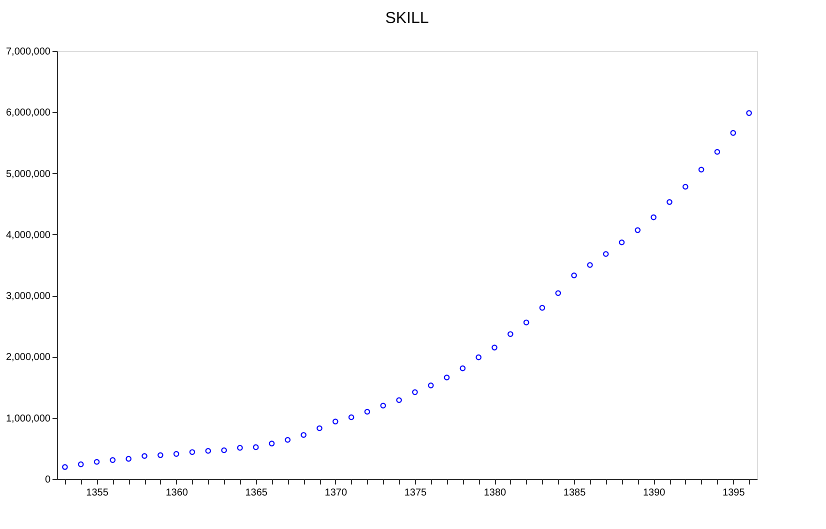 This screenshot has width=826, height=529. What do you see at coordinates (47, 480) in the screenshot?
I see `y-tick-label: 0` at bounding box center [47, 480].